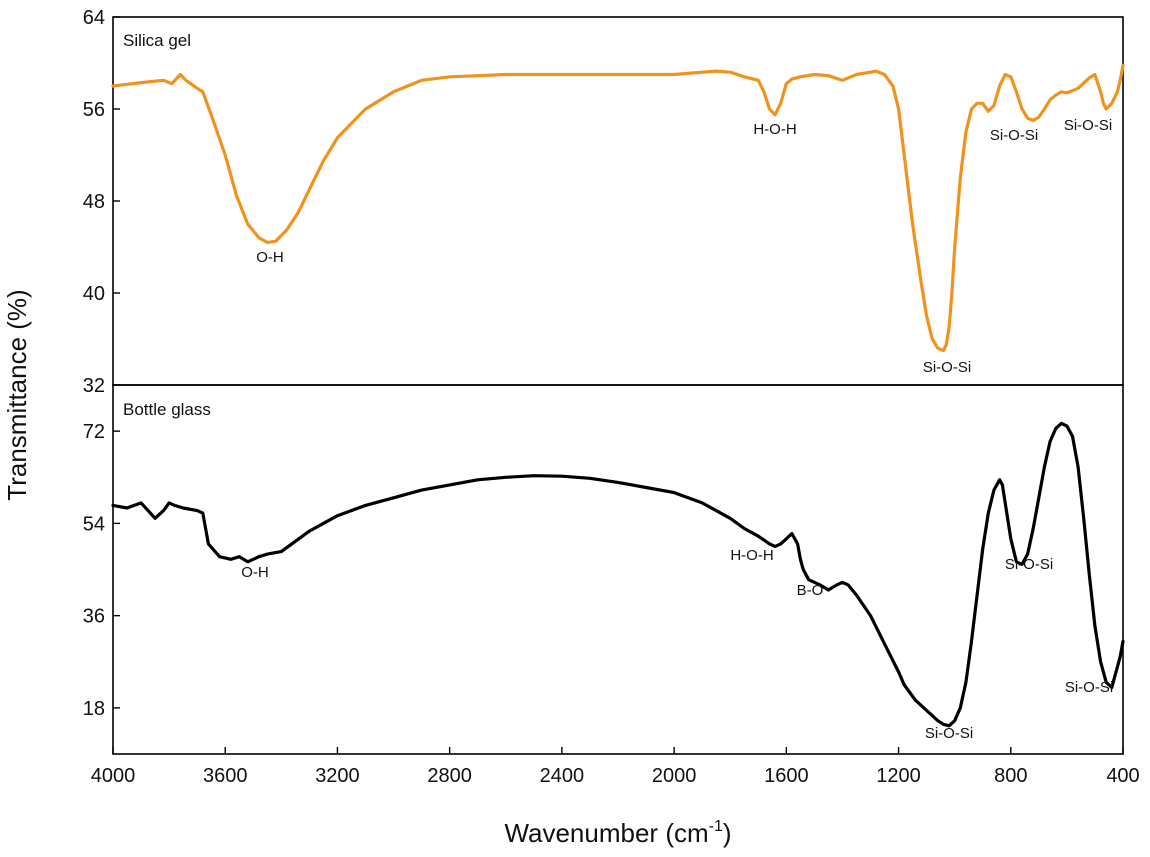  Describe the element at coordinates (94, 110) in the screenshot. I see `silica-gel-y-tick-label: 56` at that location.